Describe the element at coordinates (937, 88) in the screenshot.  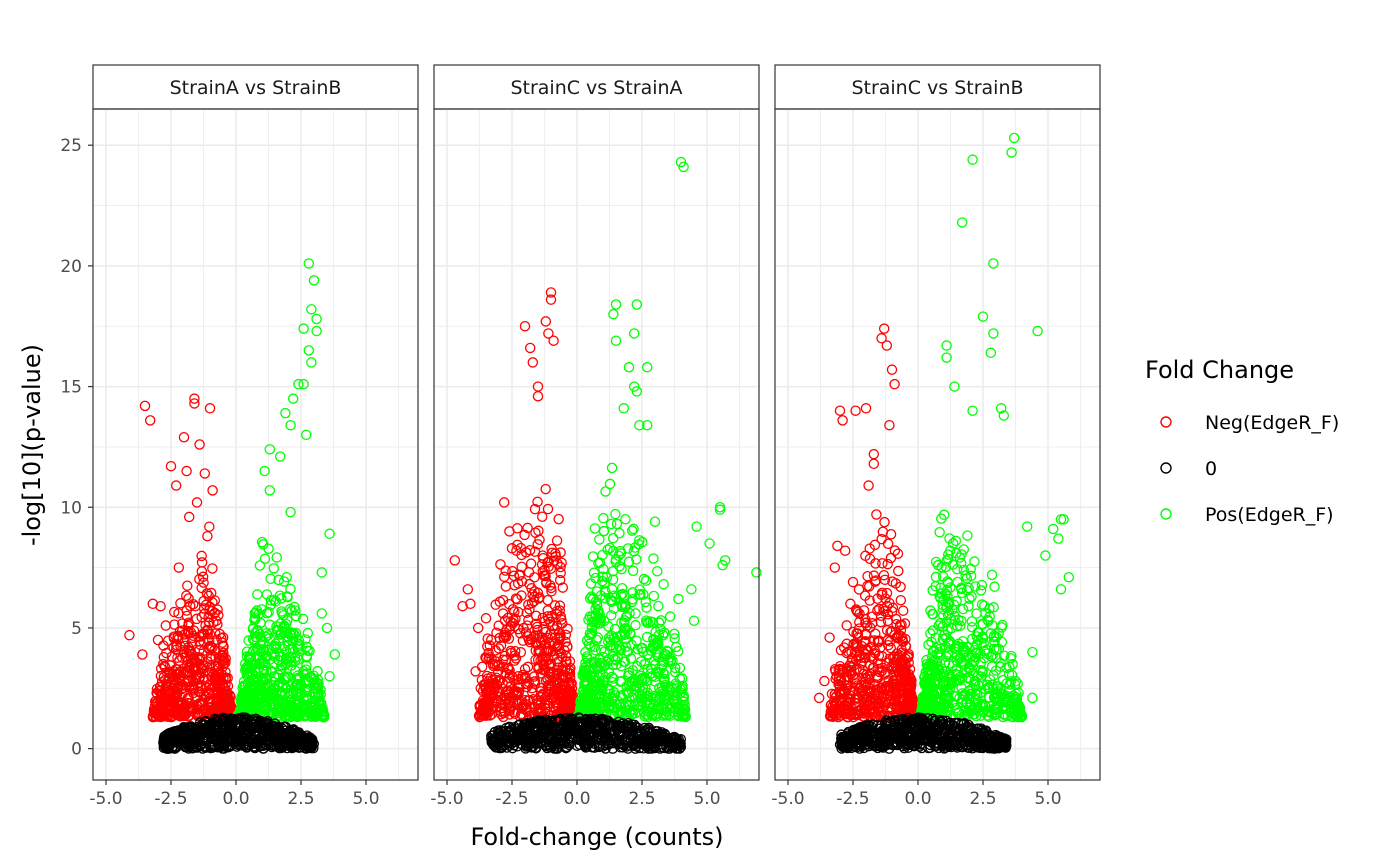
I see `facet-title: StrainC vs StrainB` at that location.